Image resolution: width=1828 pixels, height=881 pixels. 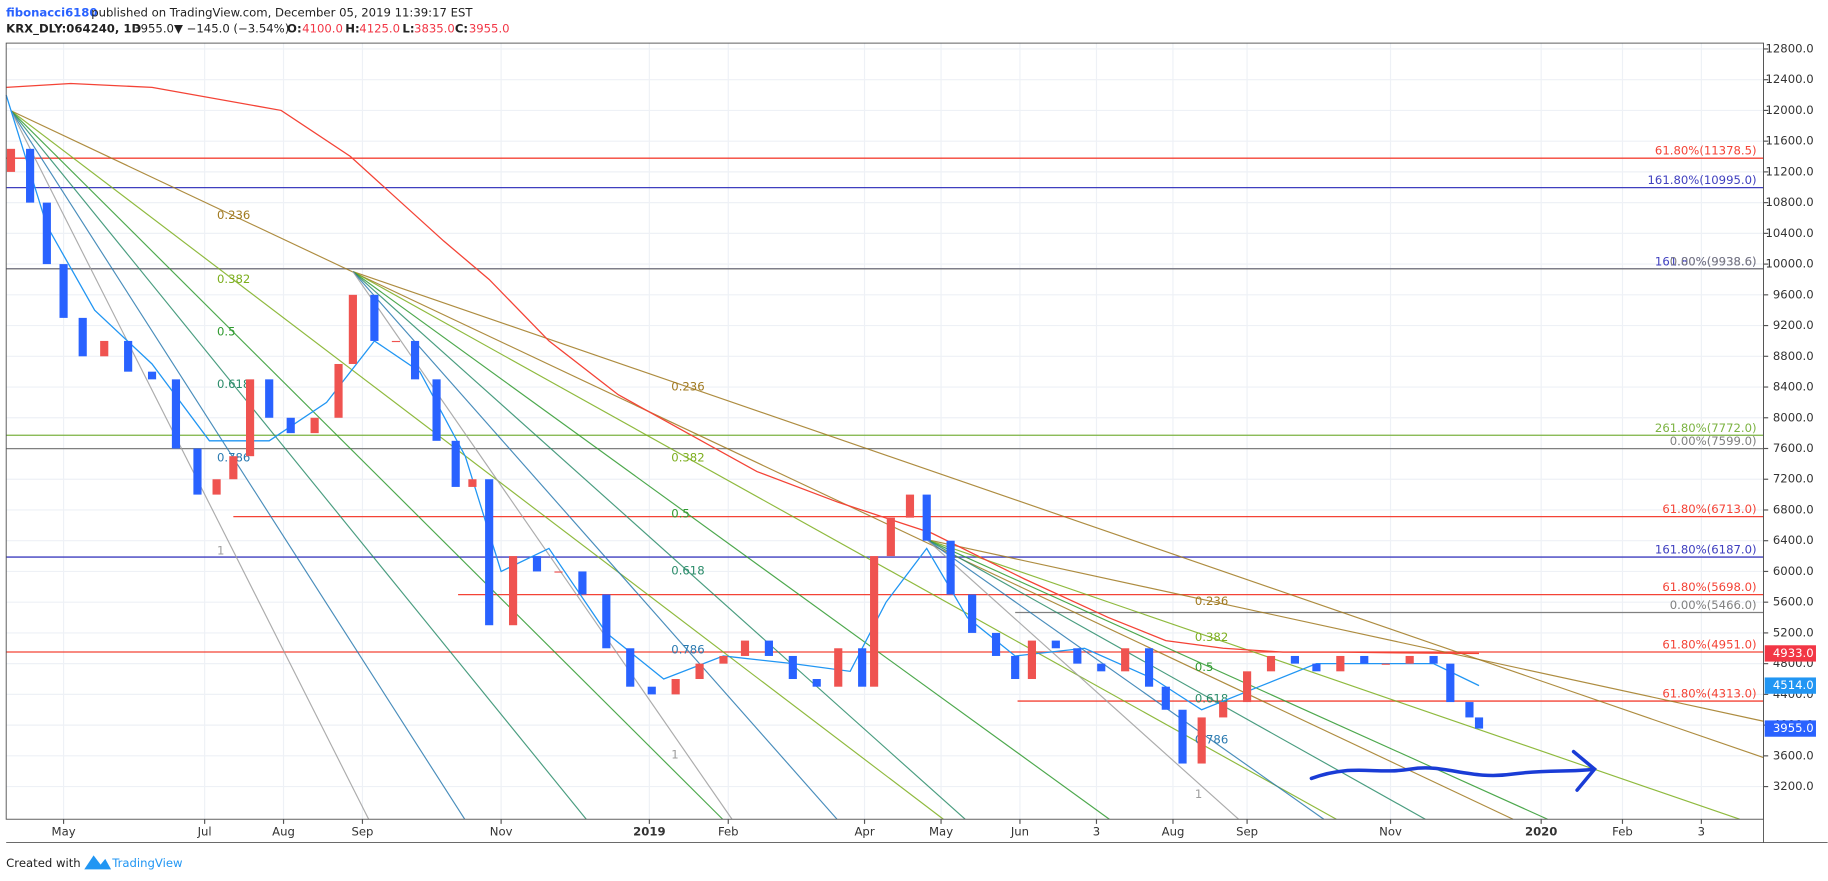 I want to click on fib-level-label: 0.00%(5466.0), so click(x=1713, y=605).